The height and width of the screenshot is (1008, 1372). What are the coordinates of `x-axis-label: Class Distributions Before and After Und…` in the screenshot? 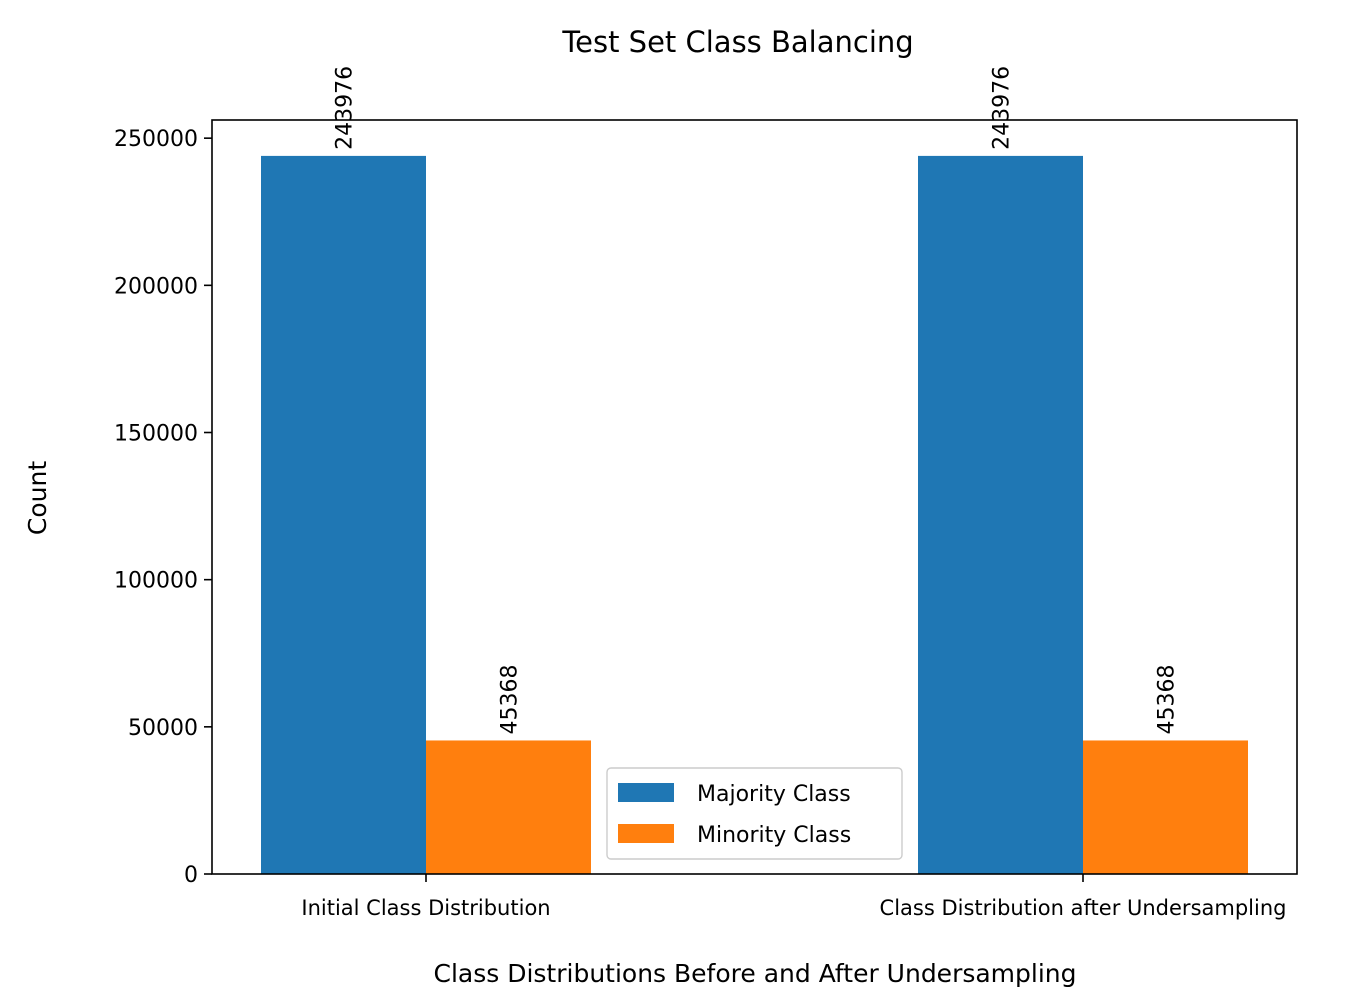 It's located at (754, 973).